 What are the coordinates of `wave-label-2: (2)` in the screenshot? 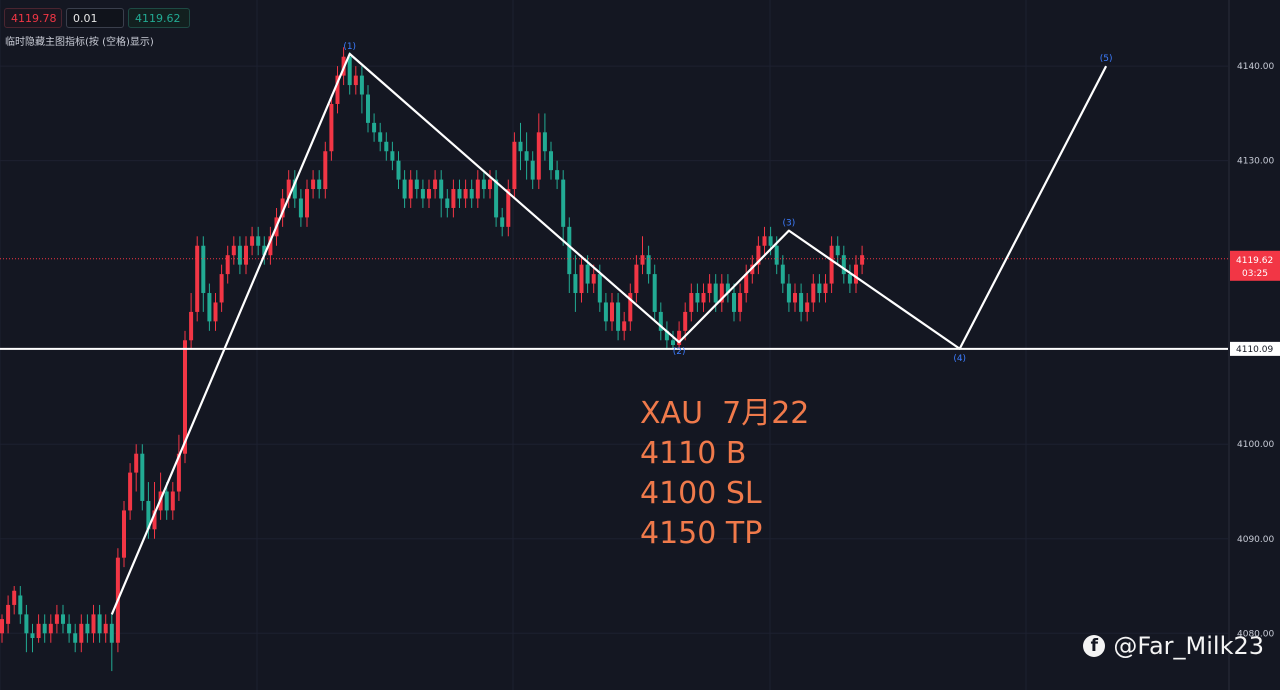 It's located at (679, 352).